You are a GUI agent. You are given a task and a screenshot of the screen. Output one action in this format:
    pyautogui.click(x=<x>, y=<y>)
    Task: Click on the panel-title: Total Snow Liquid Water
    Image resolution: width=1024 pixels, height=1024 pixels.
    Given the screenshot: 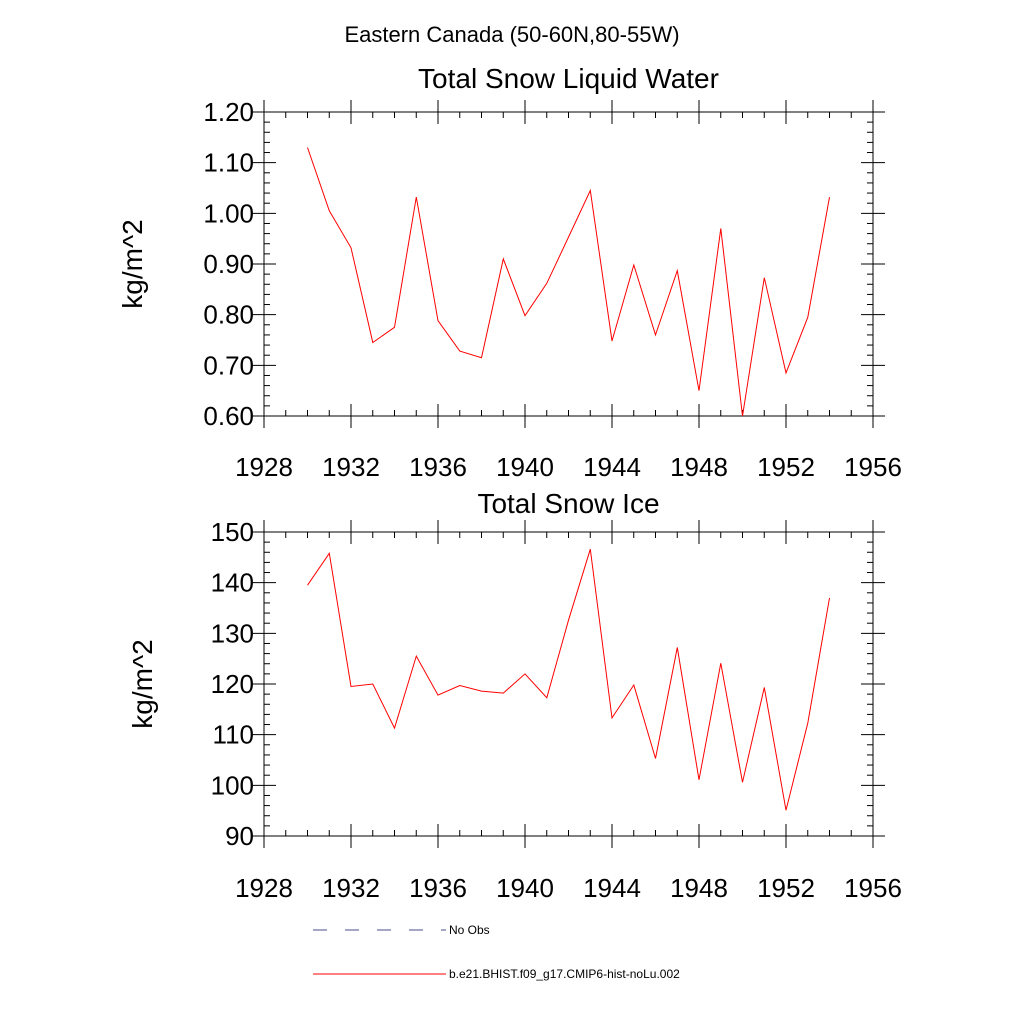 What is the action you would take?
    pyautogui.click(x=568, y=78)
    